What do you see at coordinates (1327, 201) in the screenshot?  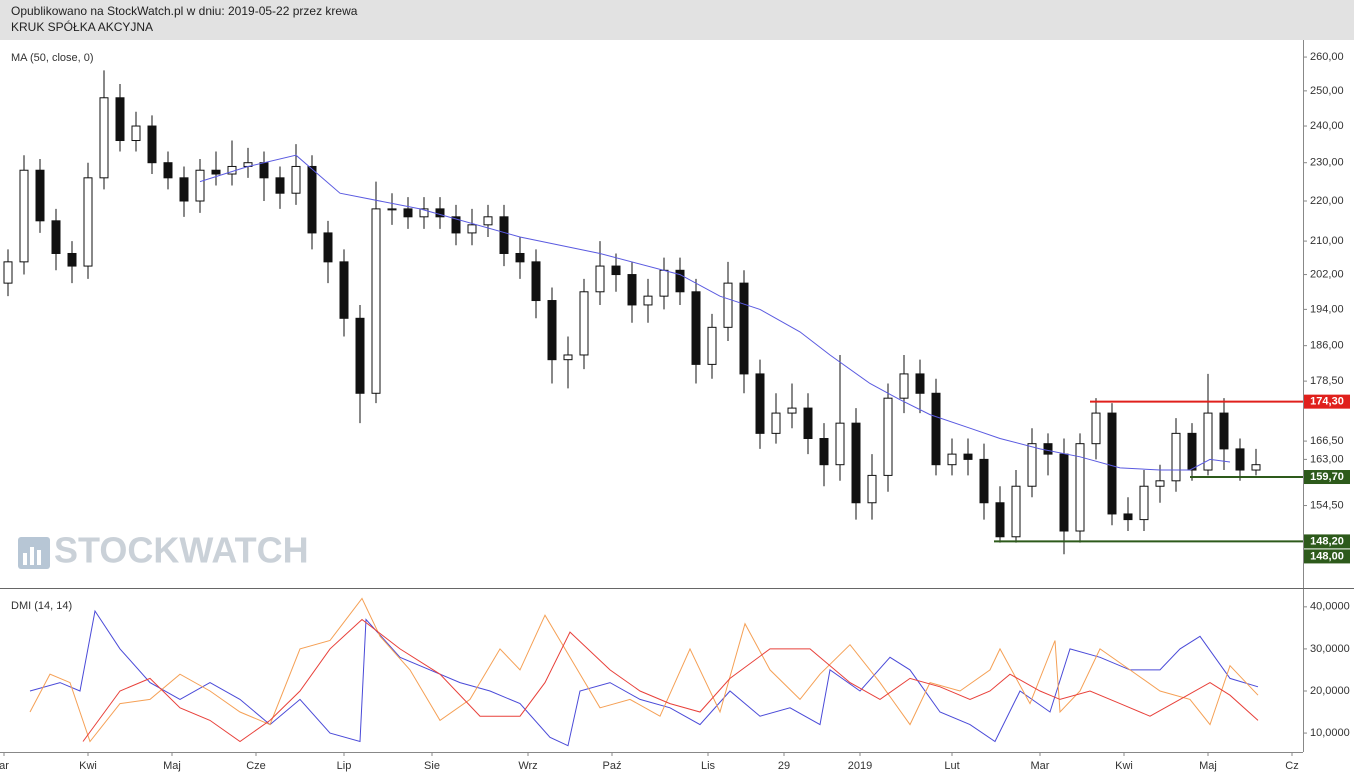 I see `y-tick-label: 220,00` at bounding box center [1327, 201].